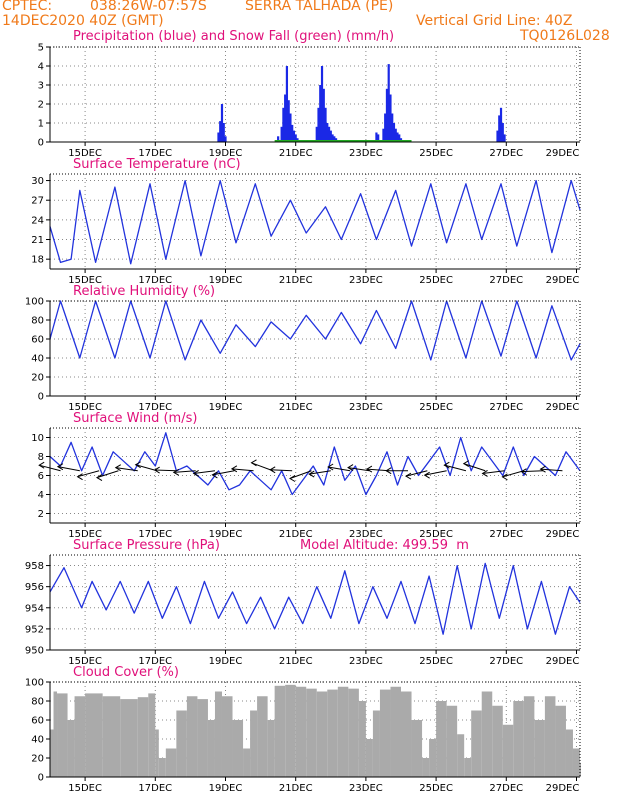  Describe the element at coordinates (37, 220) in the screenshot. I see `temperature-ytick-label: 24` at that location.